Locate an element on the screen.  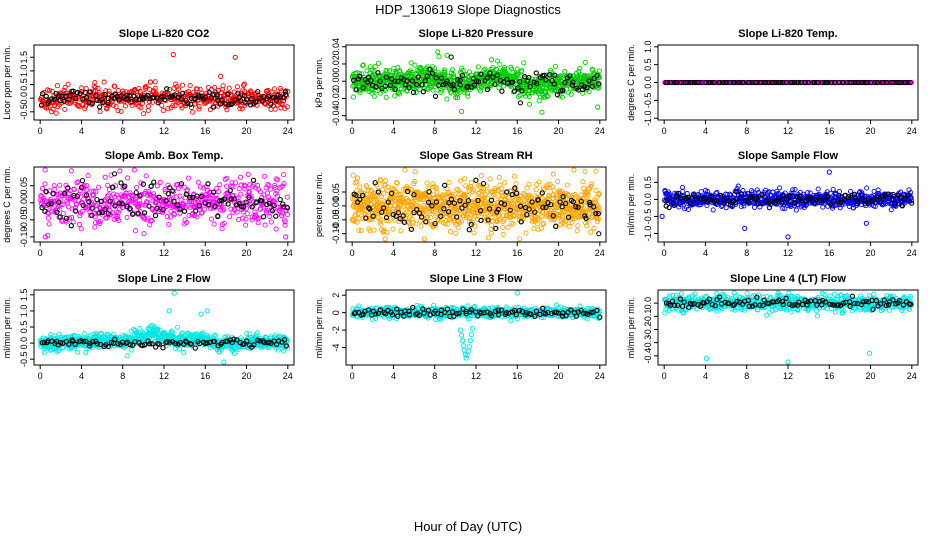
y-tick-label: -1.0 is located at coordinates (648, 118).